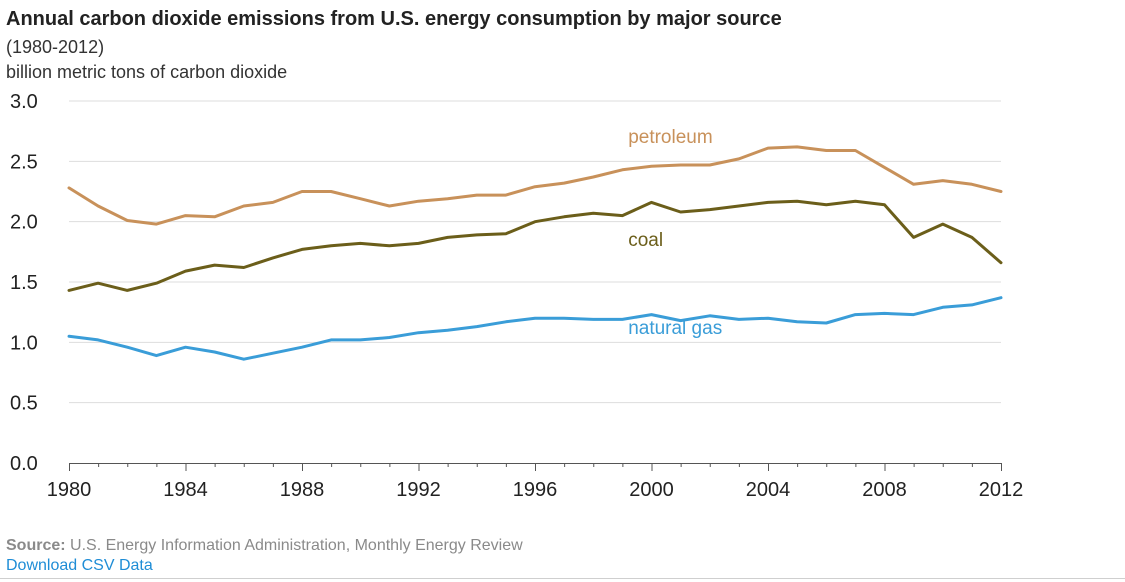 This screenshot has width=1125, height=582. What do you see at coordinates (675, 233) in the screenshot?
I see `series-labels: petroleum coal natural gas` at bounding box center [675, 233].